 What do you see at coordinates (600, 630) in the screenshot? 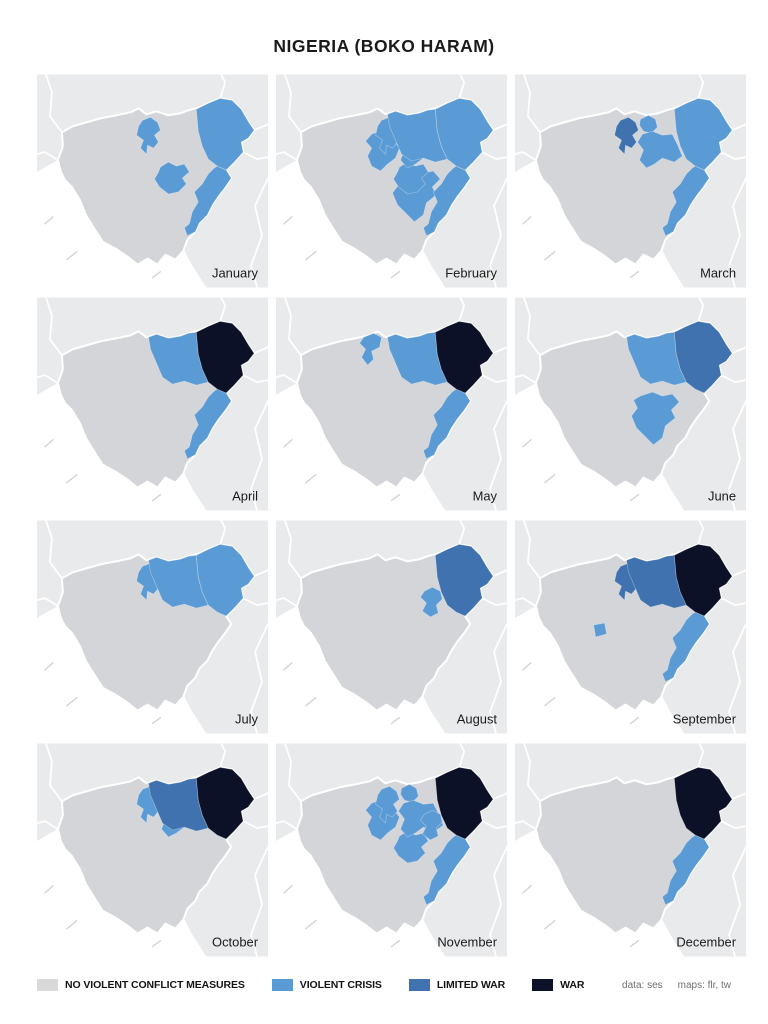
I see `region-fct` at bounding box center [600, 630].